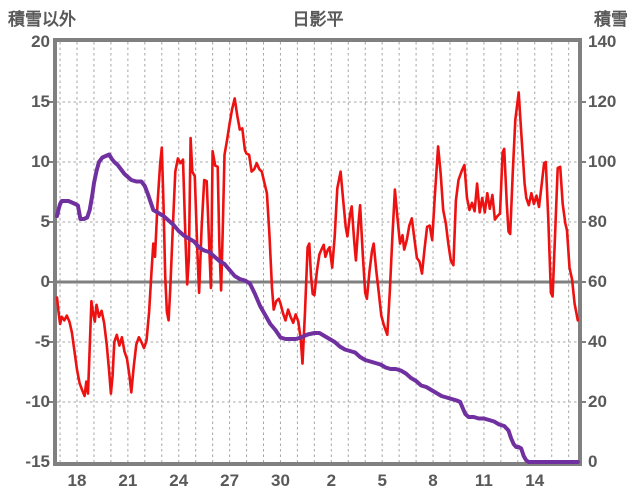  What do you see at coordinates (40, 161) in the screenshot?
I see `left-axis-label-10: 10` at bounding box center [40, 161].